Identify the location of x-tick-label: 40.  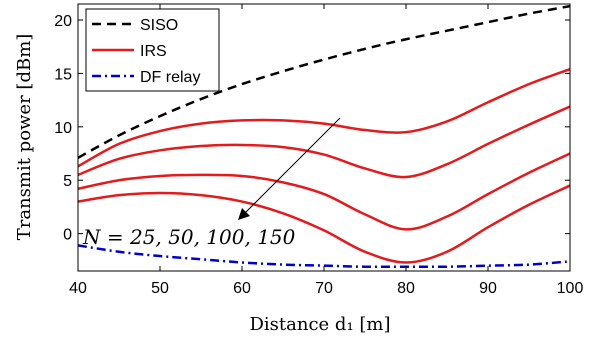
(78, 288).